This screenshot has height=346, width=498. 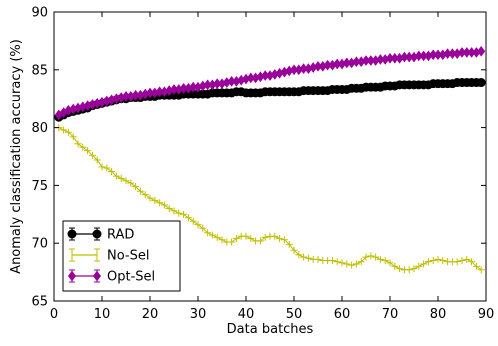 I want to click on x-tick-label: 80, so click(x=438, y=314).